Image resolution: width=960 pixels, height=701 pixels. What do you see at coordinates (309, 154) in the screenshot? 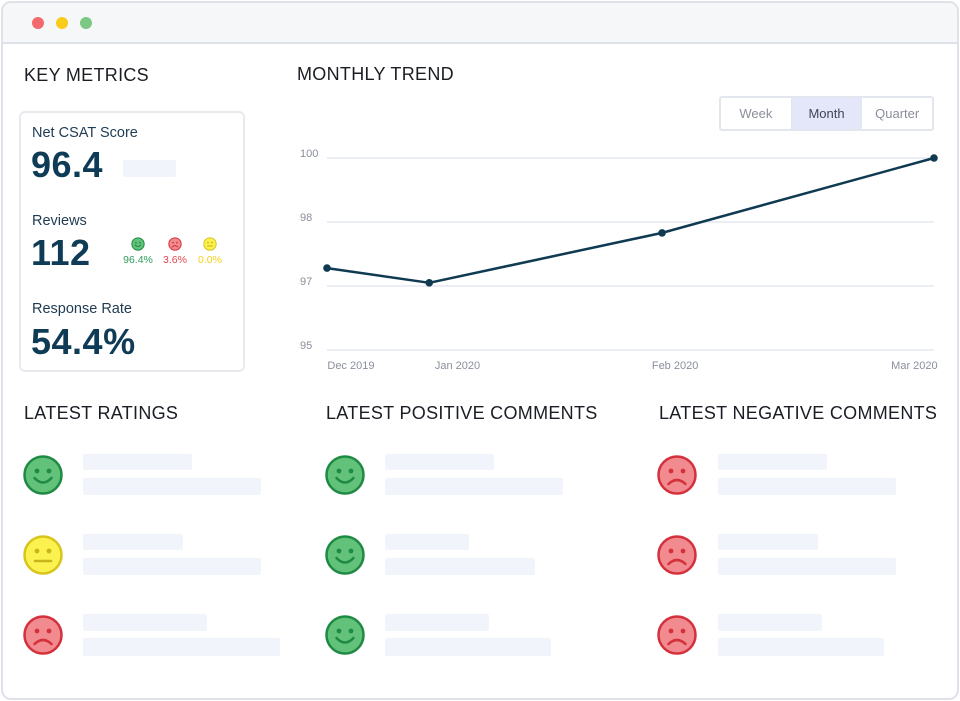
I see `y-tick-label: 100` at bounding box center [309, 154].